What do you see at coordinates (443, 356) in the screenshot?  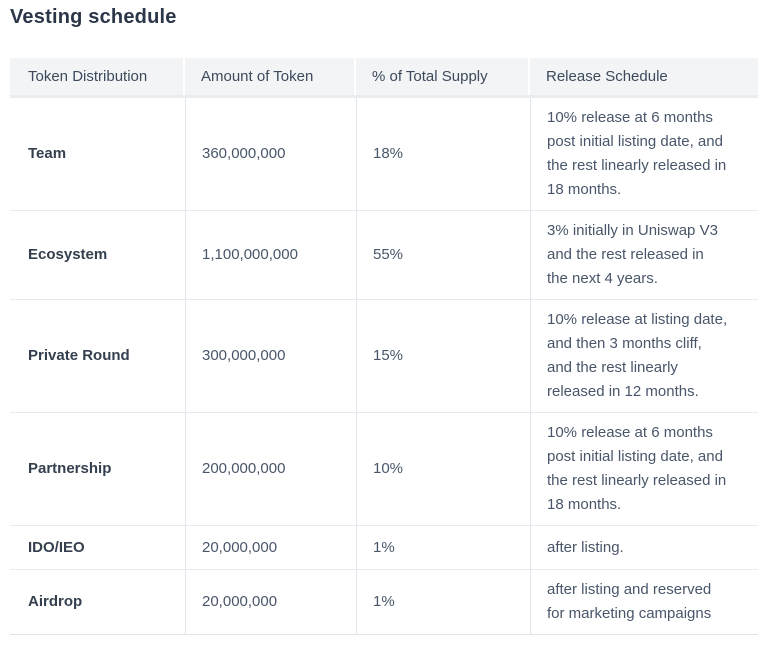 I see `cell-percent: 15%` at bounding box center [443, 356].